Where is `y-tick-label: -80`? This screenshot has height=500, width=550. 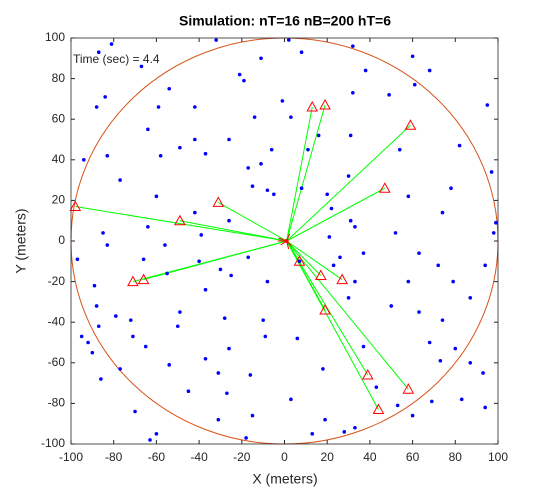 y-tick-label: -80 is located at coordinates (57, 403).